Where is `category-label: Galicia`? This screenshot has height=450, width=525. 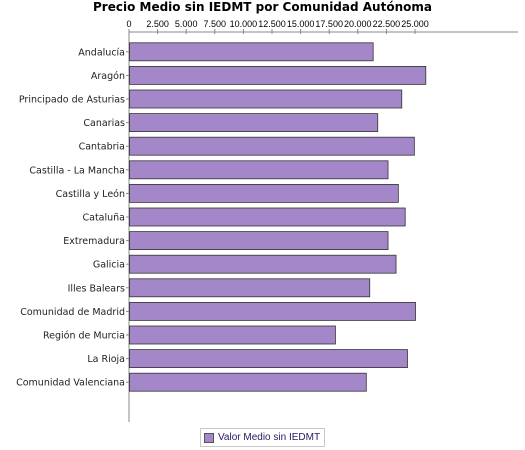 category-label: Galicia is located at coordinates (109, 265).